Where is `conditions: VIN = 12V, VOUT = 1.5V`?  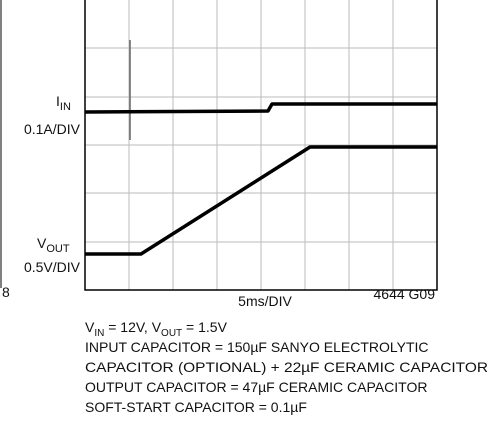 conditions: VIN = 12V, VOUT = 1.5V is located at coordinates (156, 329).